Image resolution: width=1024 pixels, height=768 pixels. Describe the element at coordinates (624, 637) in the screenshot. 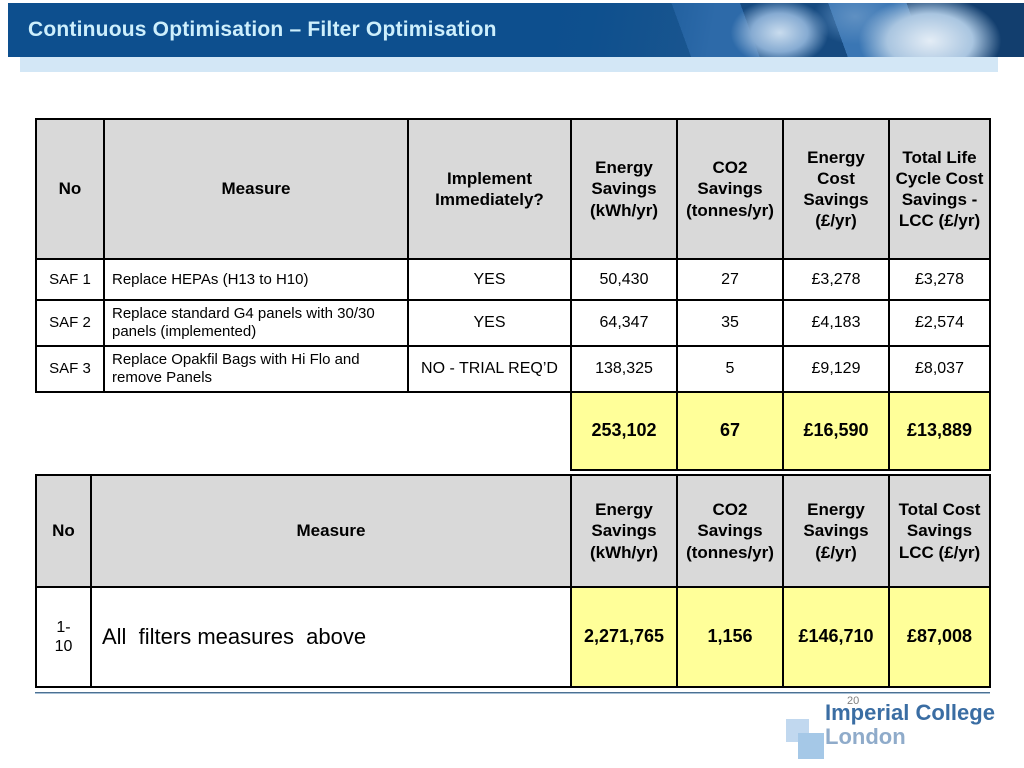

I see `cell-energy-kwh: 2,271,765` at that location.